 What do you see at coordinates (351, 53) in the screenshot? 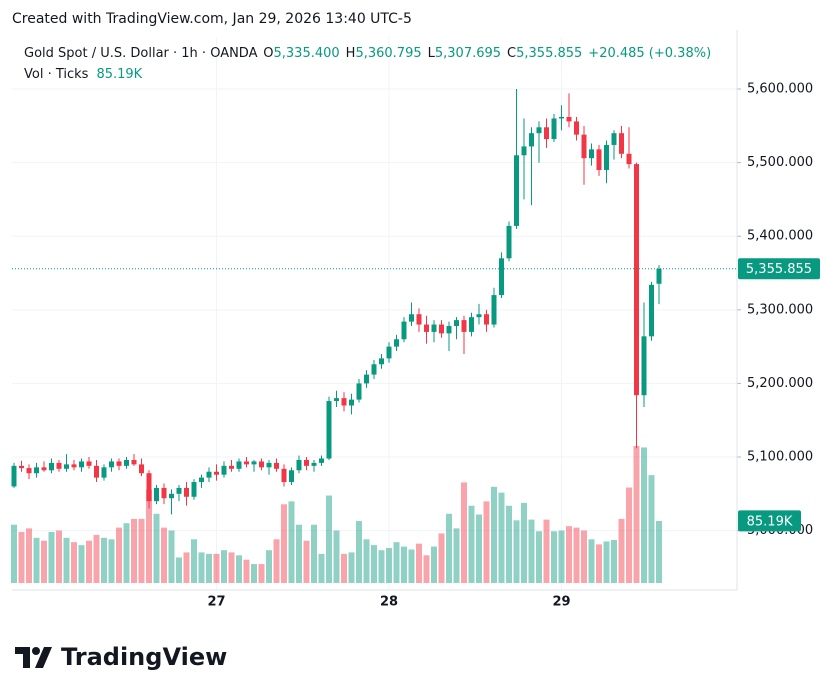
I see `ohlc-key: H` at bounding box center [351, 53].